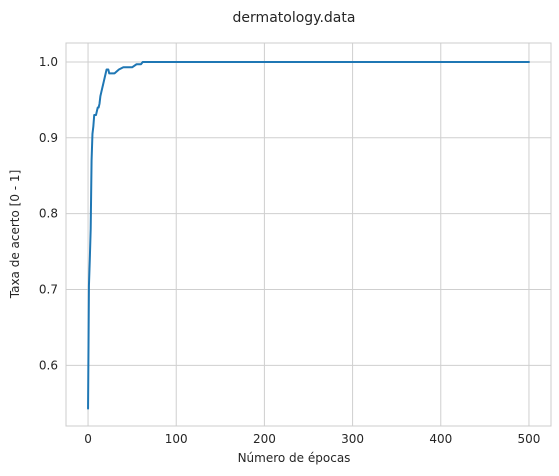  Describe the element at coordinates (176, 439) in the screenshot. I see `x-tick-label: 100` at that location.